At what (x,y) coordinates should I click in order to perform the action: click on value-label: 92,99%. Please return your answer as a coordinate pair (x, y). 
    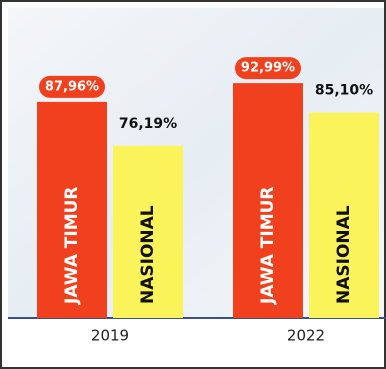
    Looking at the image, I should click on (268, 68).